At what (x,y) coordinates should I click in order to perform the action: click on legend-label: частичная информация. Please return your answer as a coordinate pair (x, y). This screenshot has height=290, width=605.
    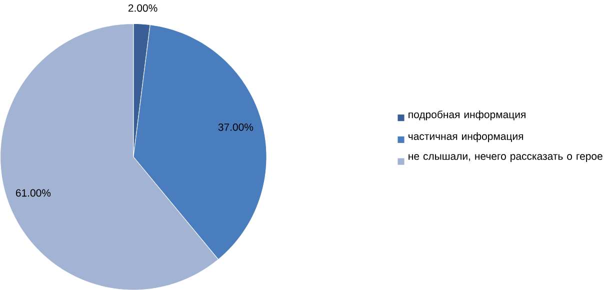
    Looking at the image, I should click on (466, 137).